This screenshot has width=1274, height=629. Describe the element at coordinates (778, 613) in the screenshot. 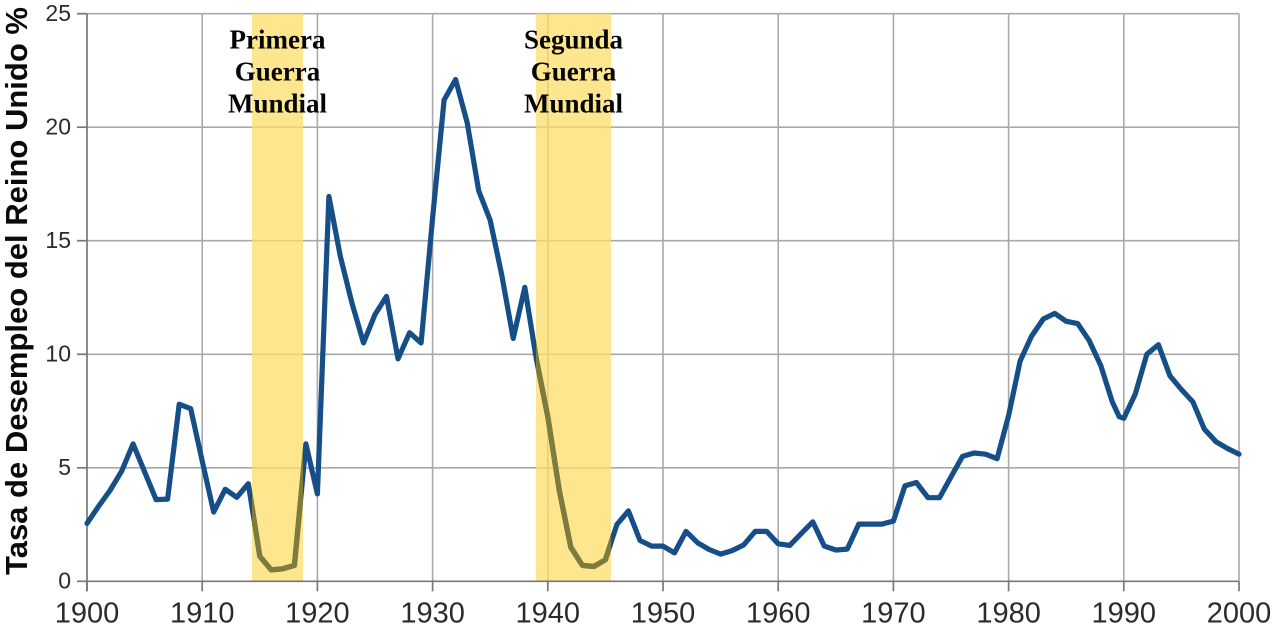

I see `svg-text: 1960` at that location.